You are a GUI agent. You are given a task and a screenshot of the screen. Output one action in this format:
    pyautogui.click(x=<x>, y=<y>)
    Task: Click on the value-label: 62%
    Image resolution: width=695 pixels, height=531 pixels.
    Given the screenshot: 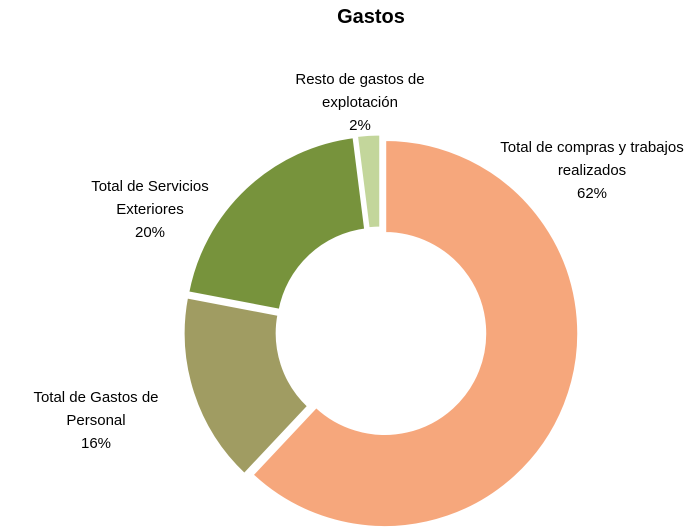 What is the action you would take?
    pyautogui.click(x=592, y=193)
    